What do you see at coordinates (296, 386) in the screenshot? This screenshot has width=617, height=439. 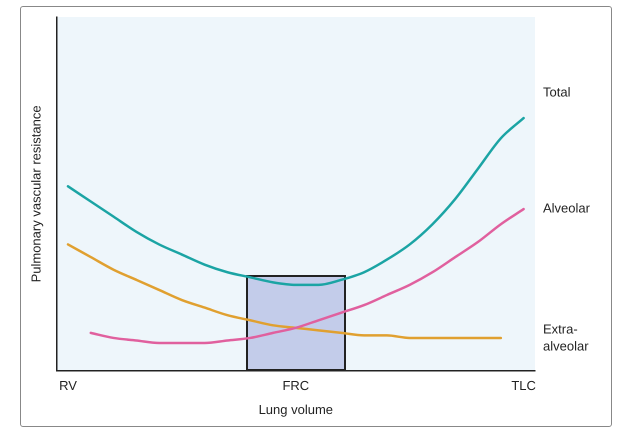 I see `x-tick-label: FRC` at bounding box center [296, 386].